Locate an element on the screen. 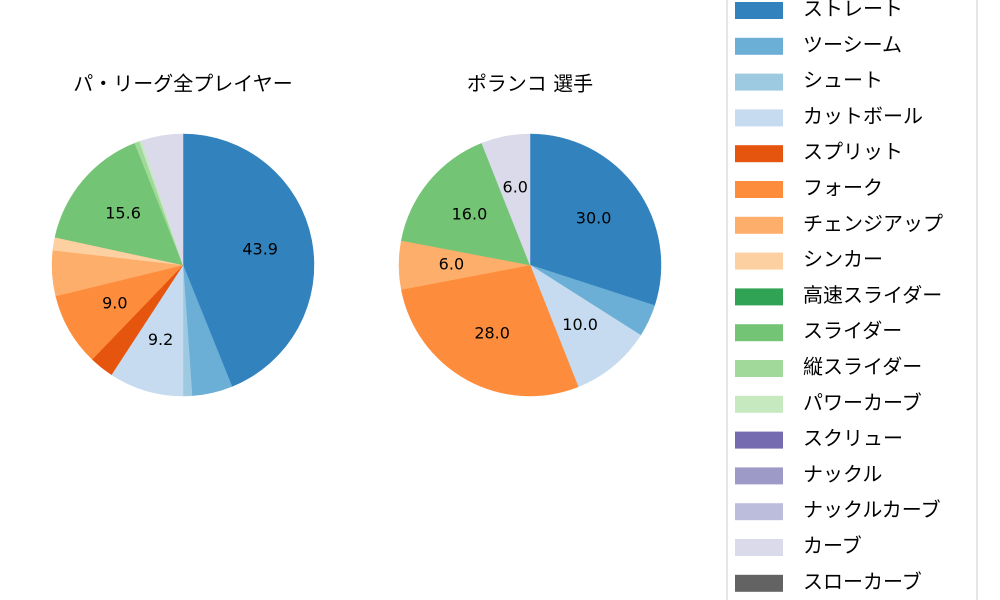  legend-label: スローカーブ is located at coordinates (862, 581).